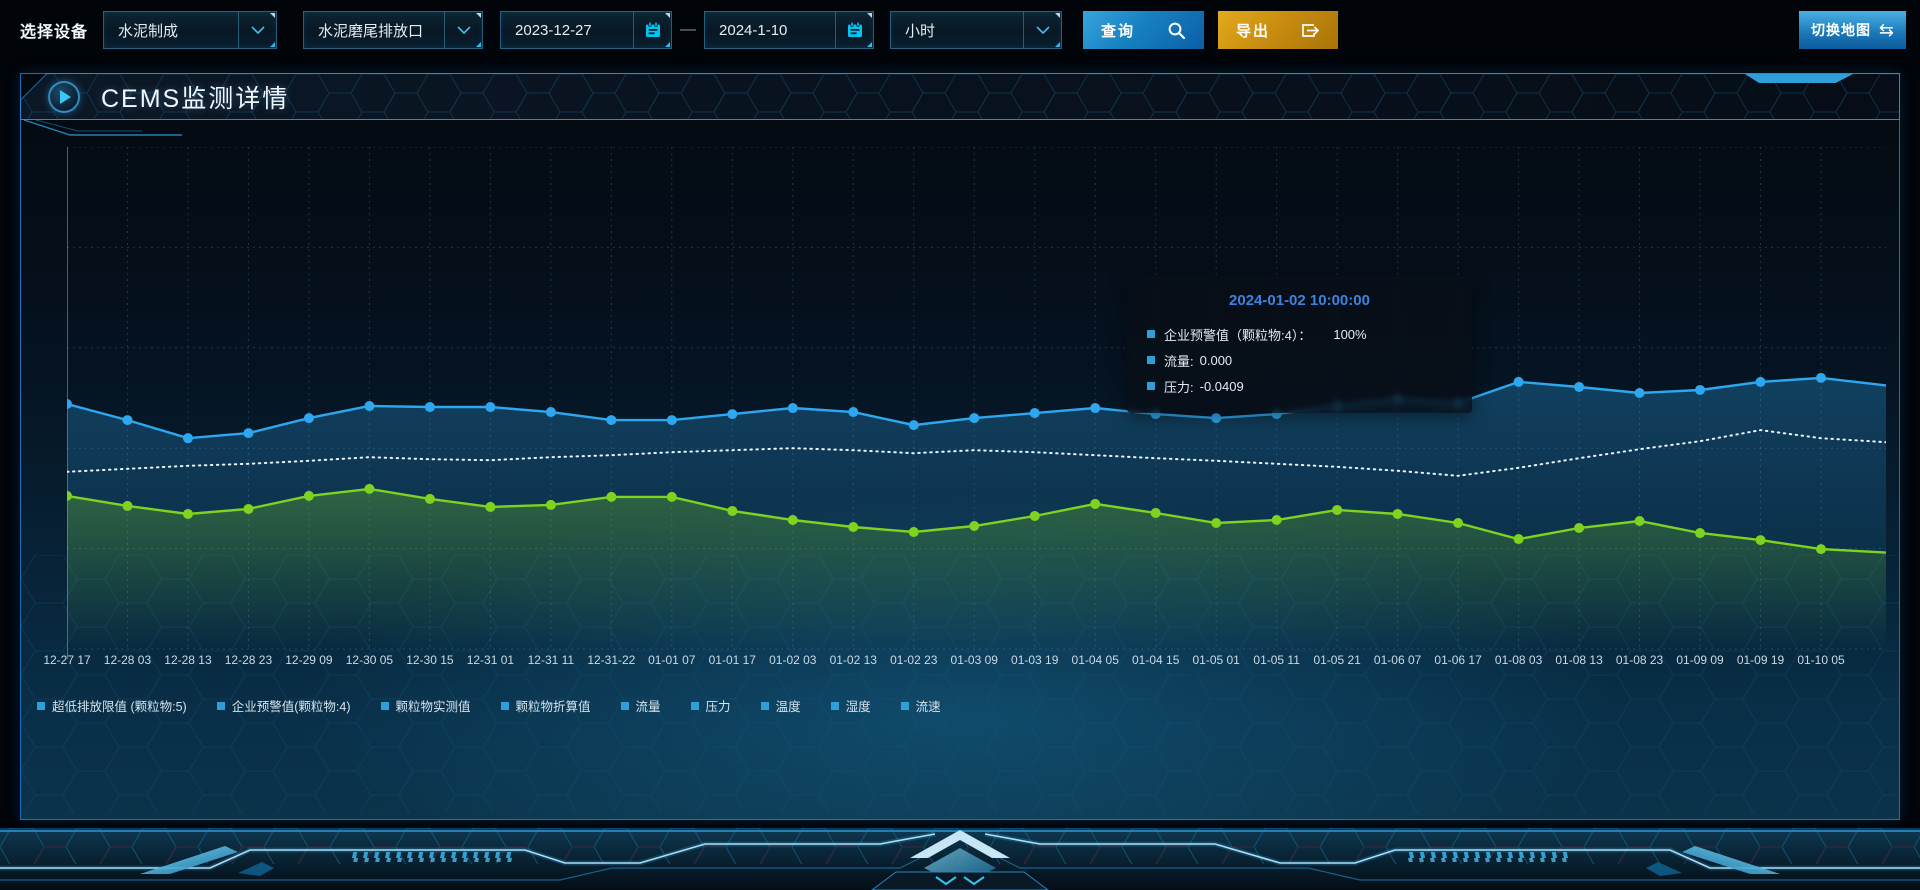 The width and height of the screenshot is (1920, 890). What do you see at coordinates (1216, 660) in the screenshot?
I see `x-axis-label: 01-05 01` at bounding box center [1216, 660].